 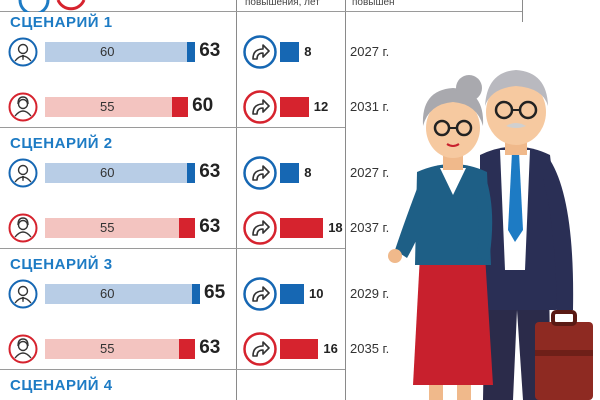 I want to click on target-age-label: 65, so click(x=215, y=292).